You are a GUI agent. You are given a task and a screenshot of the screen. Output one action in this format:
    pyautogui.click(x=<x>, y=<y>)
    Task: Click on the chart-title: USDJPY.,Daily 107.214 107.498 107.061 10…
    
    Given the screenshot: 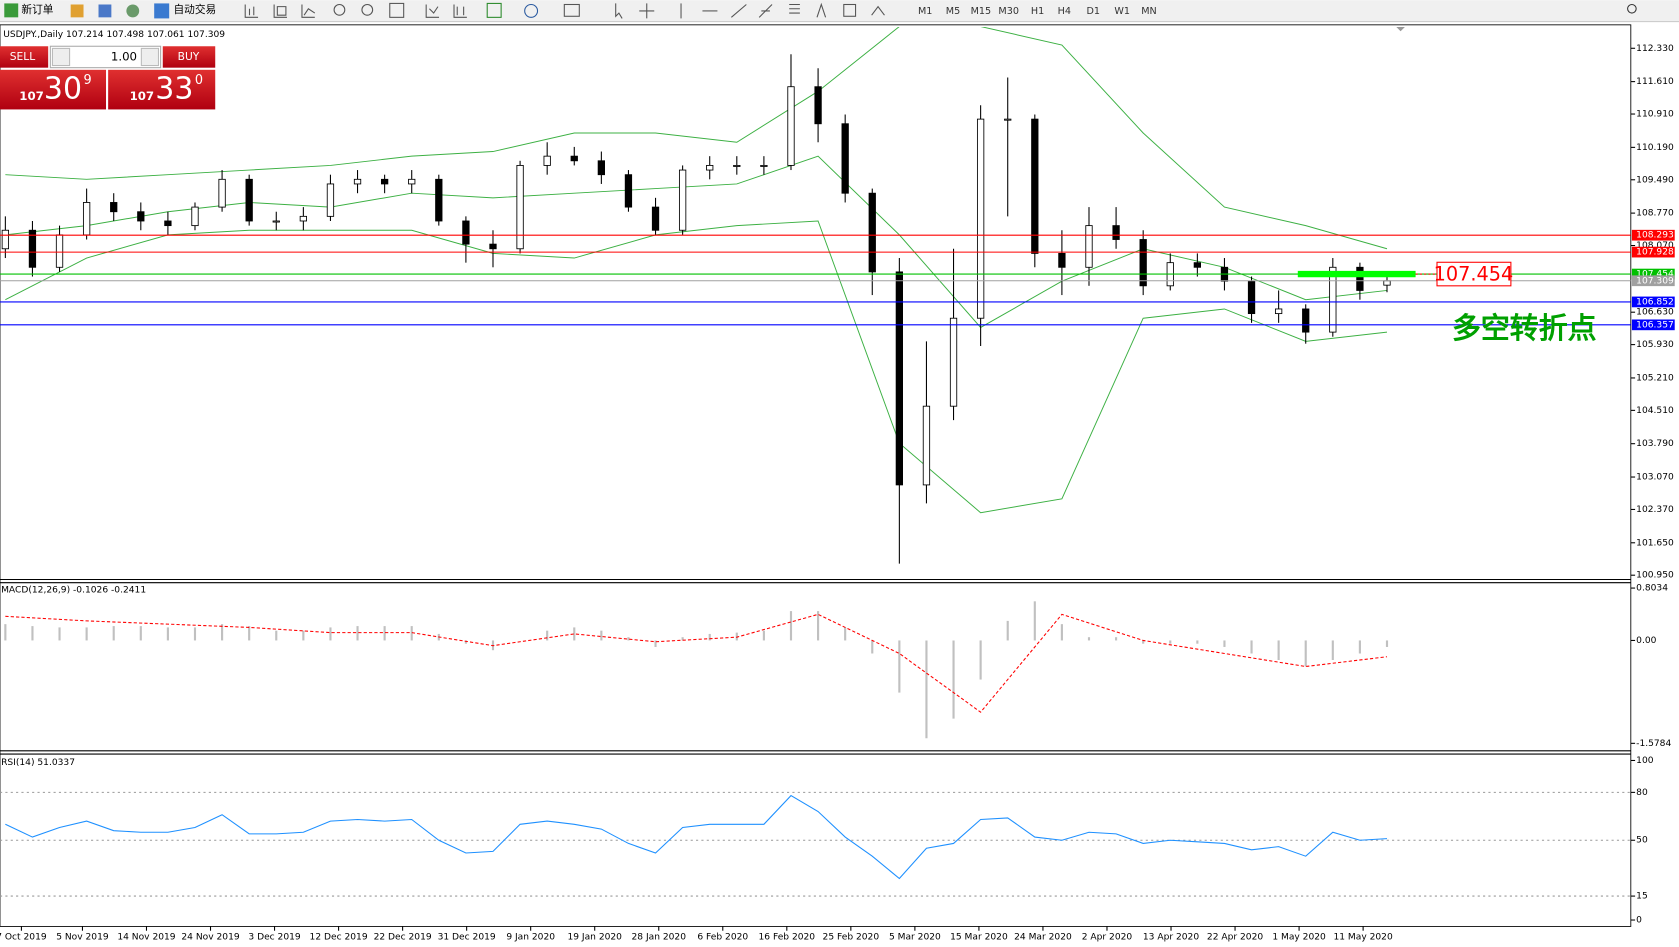 What is the action you would take?
    pyautogui.click(x=114, y=35)
    